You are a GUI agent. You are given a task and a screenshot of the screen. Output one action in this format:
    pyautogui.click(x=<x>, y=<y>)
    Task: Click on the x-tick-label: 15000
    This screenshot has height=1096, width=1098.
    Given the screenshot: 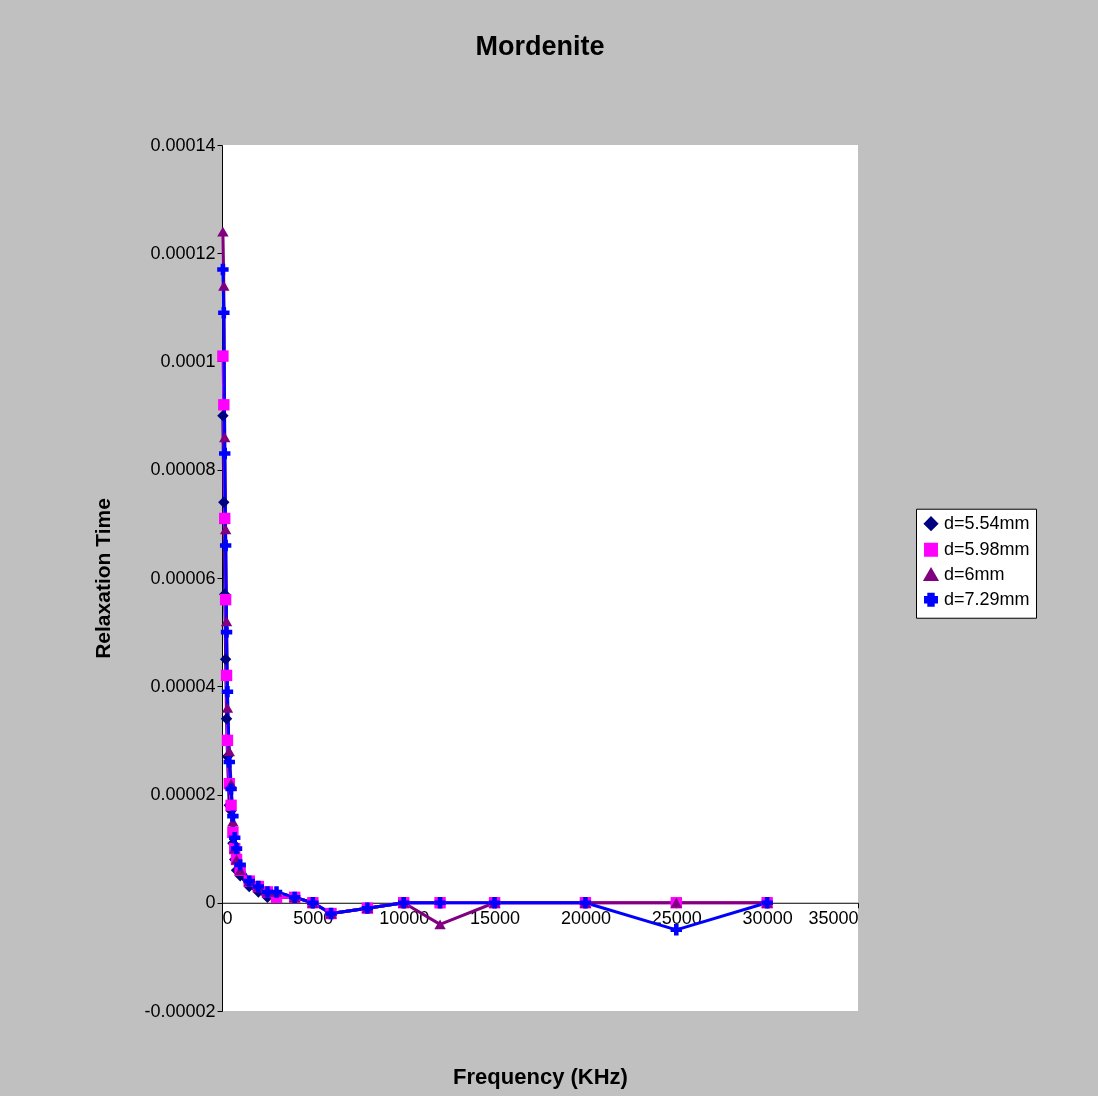 What is the action you would take?
    pyautogui.click(x=495, y=918)
    